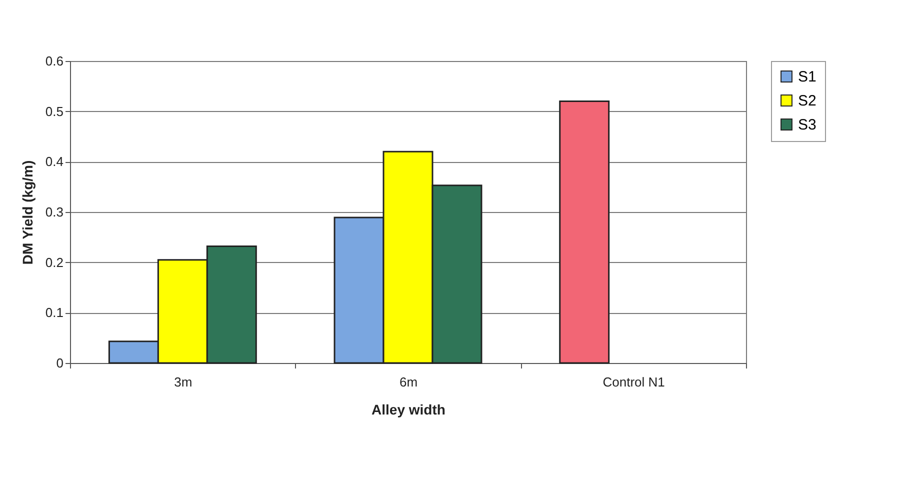  Describe the element at coordinates (408, 382) in the screenshot. I see `x-tick-label: 6m` at that location.